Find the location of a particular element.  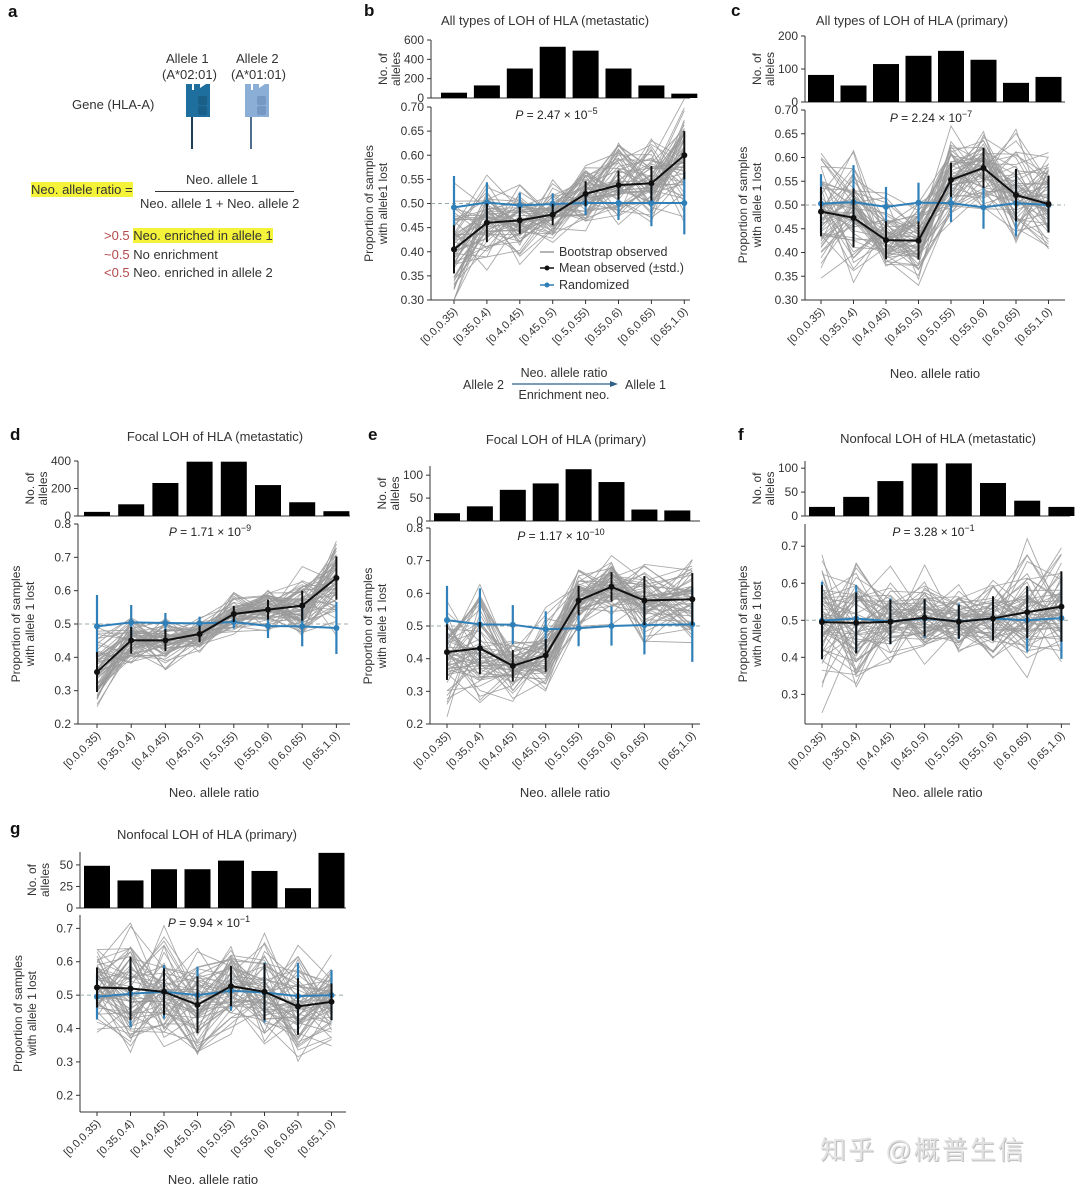

legend-randomized-label: Randomized is located at coordinates (594, 285).